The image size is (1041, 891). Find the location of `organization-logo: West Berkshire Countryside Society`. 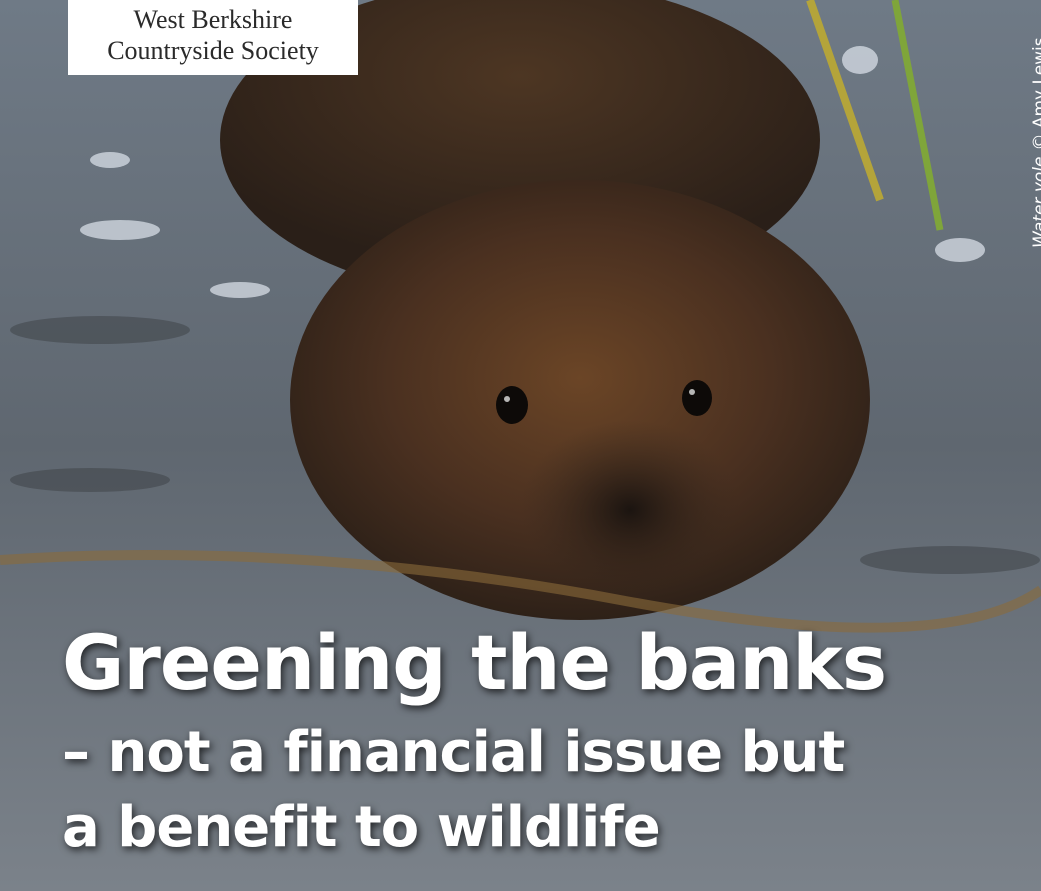

organization-logo: West Berkshire Countryside Society is located at coordinates (213, 37).